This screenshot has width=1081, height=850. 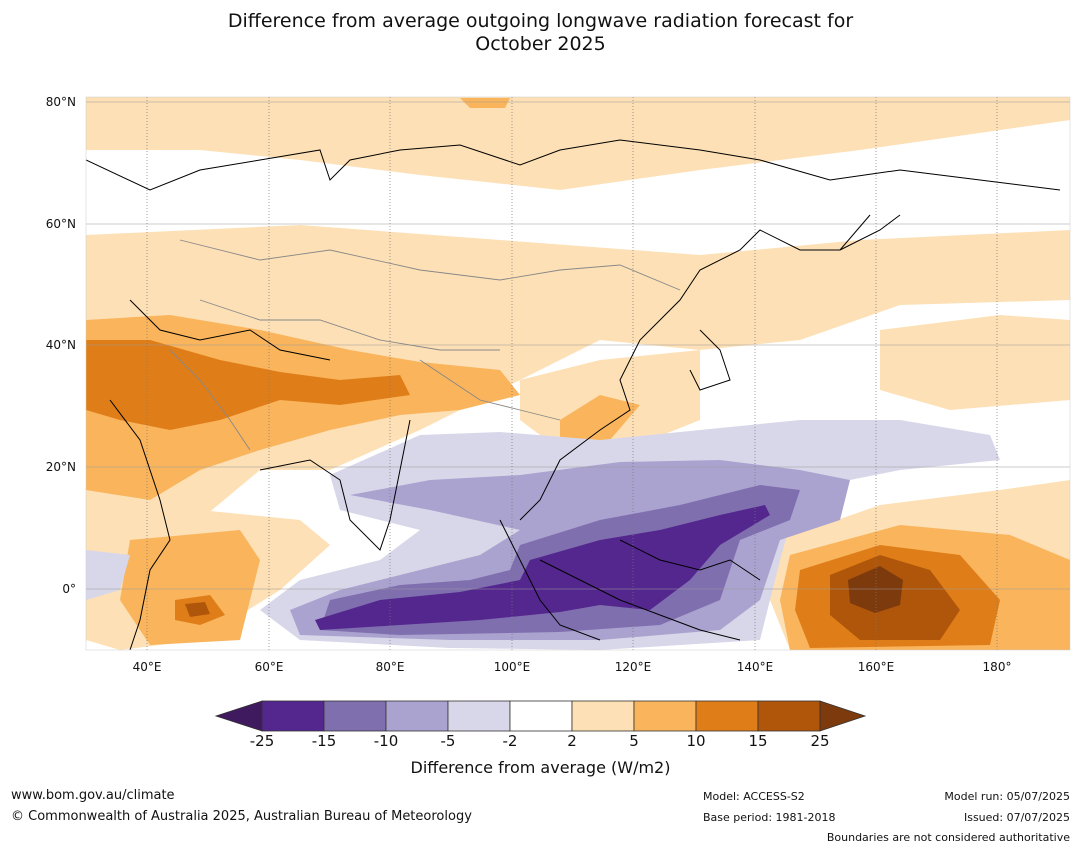 I want to click on anomaly-minus15-minus25-region, so click(x=542, y=567).